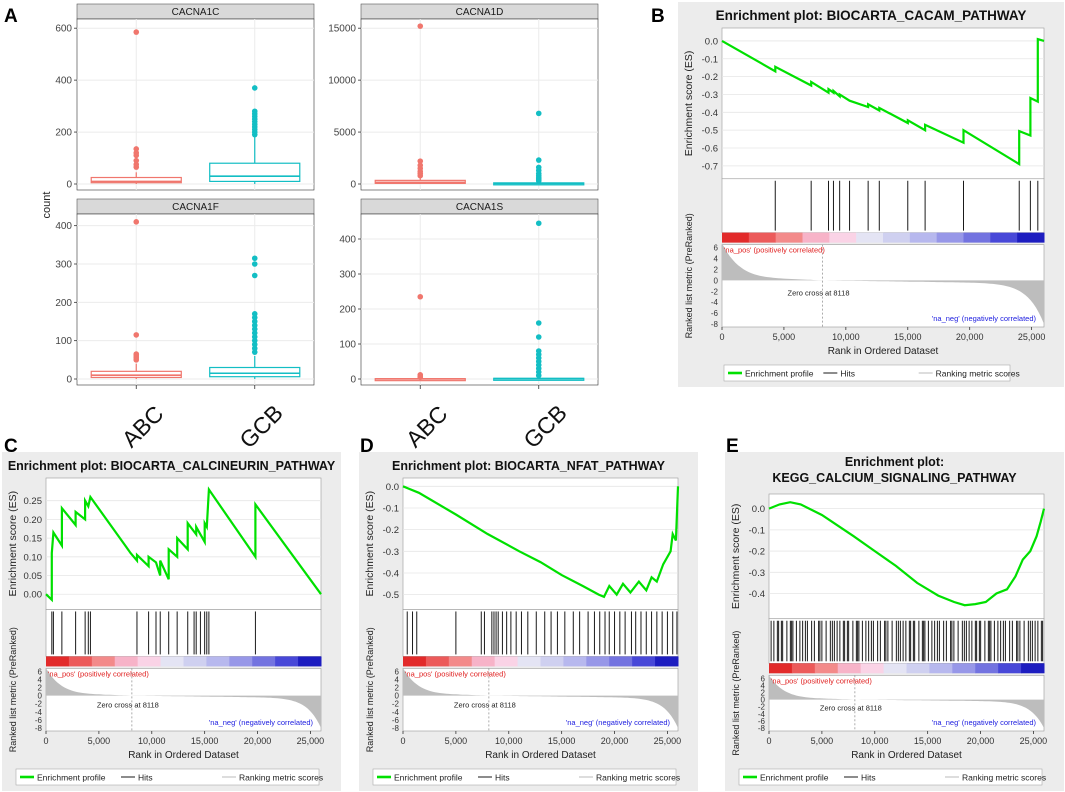  Describe the element at coordinates (185, 292) in the screenshot. I see `facet-CACNA1F: CACNA1F 0 100 200 300 400` at that location.